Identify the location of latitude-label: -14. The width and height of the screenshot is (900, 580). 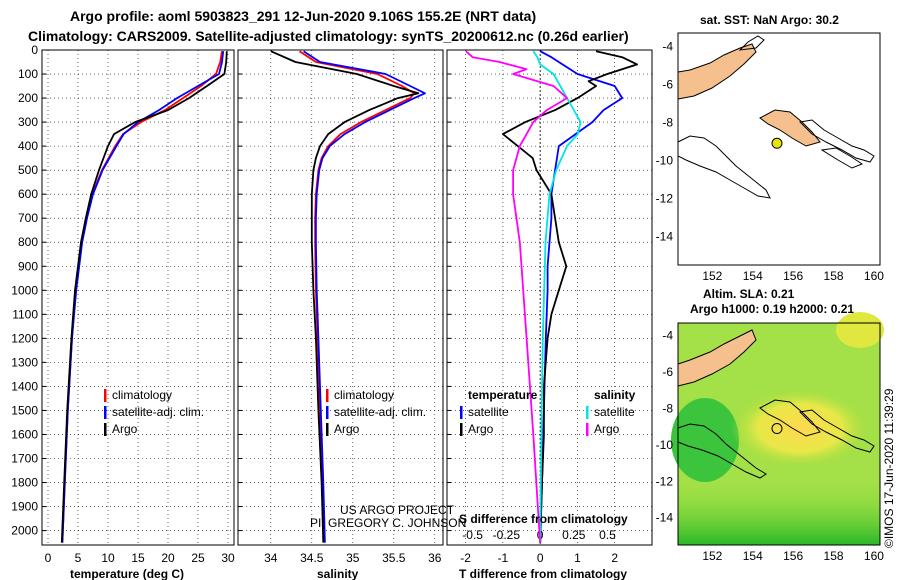
(665, 236).